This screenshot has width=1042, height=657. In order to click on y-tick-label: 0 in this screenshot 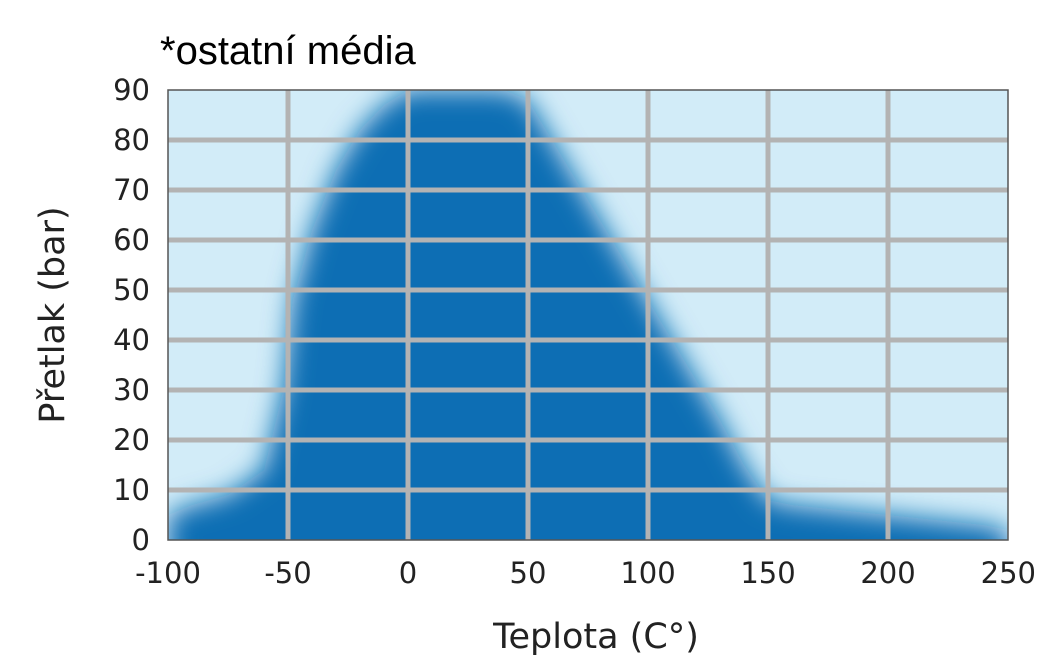, I will do `click(141, 540)`.